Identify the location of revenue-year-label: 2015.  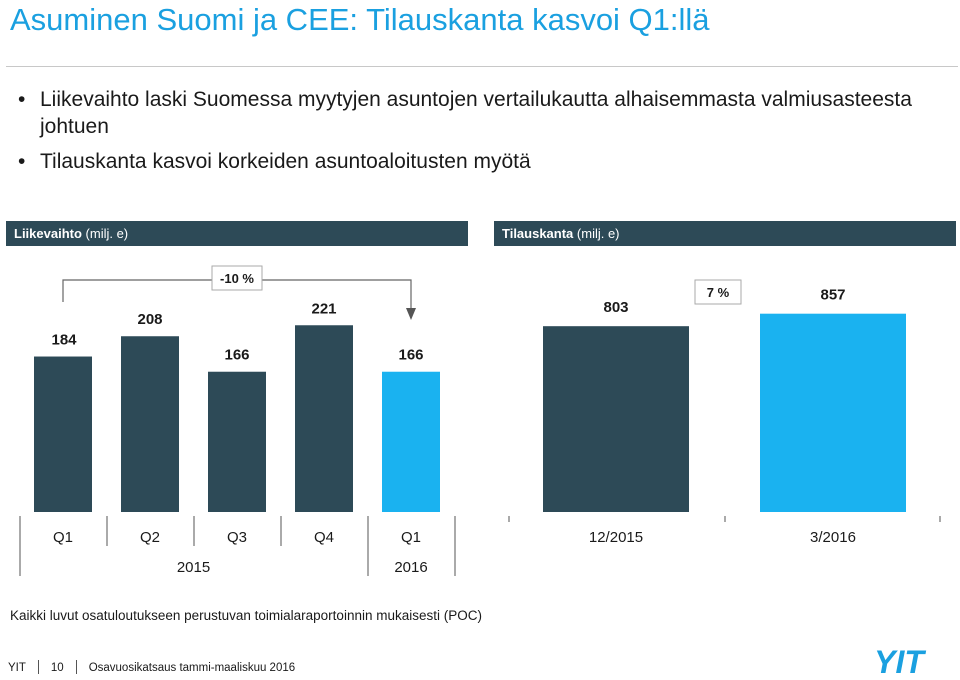
(193, 567).